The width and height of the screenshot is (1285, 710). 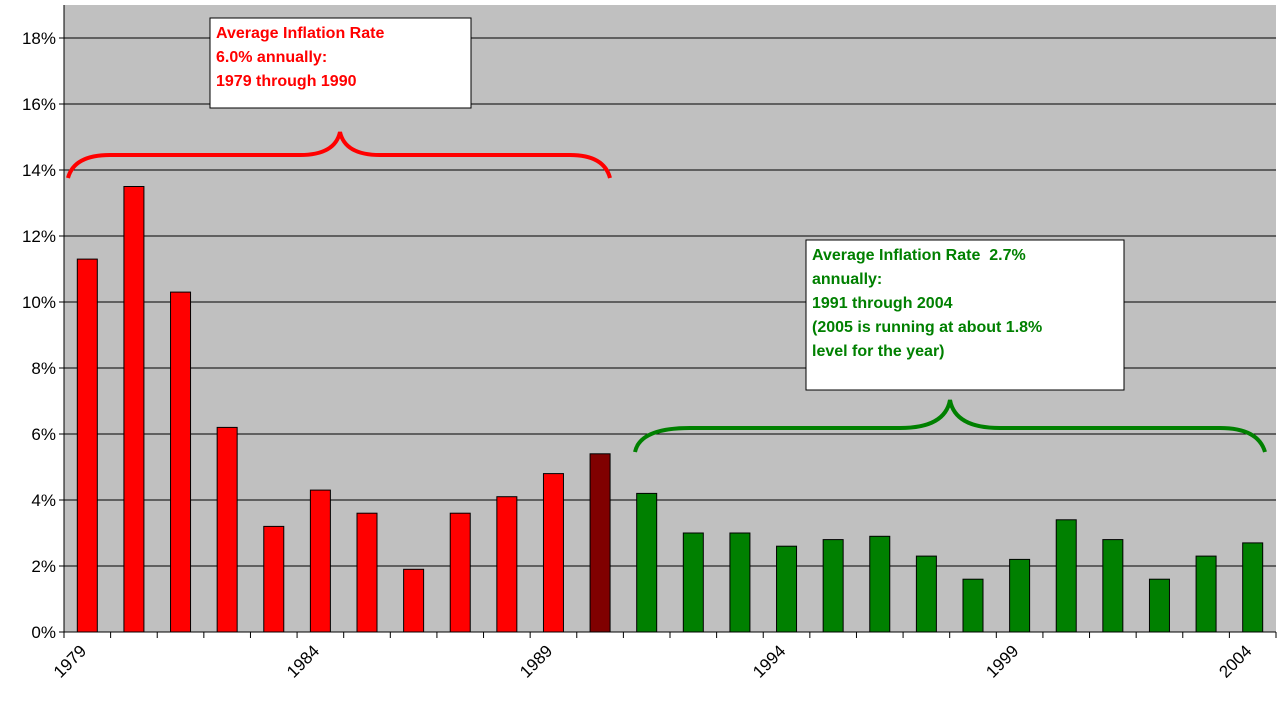 I want to click on x-tick-label: 1994, so click(x=769, y=661).